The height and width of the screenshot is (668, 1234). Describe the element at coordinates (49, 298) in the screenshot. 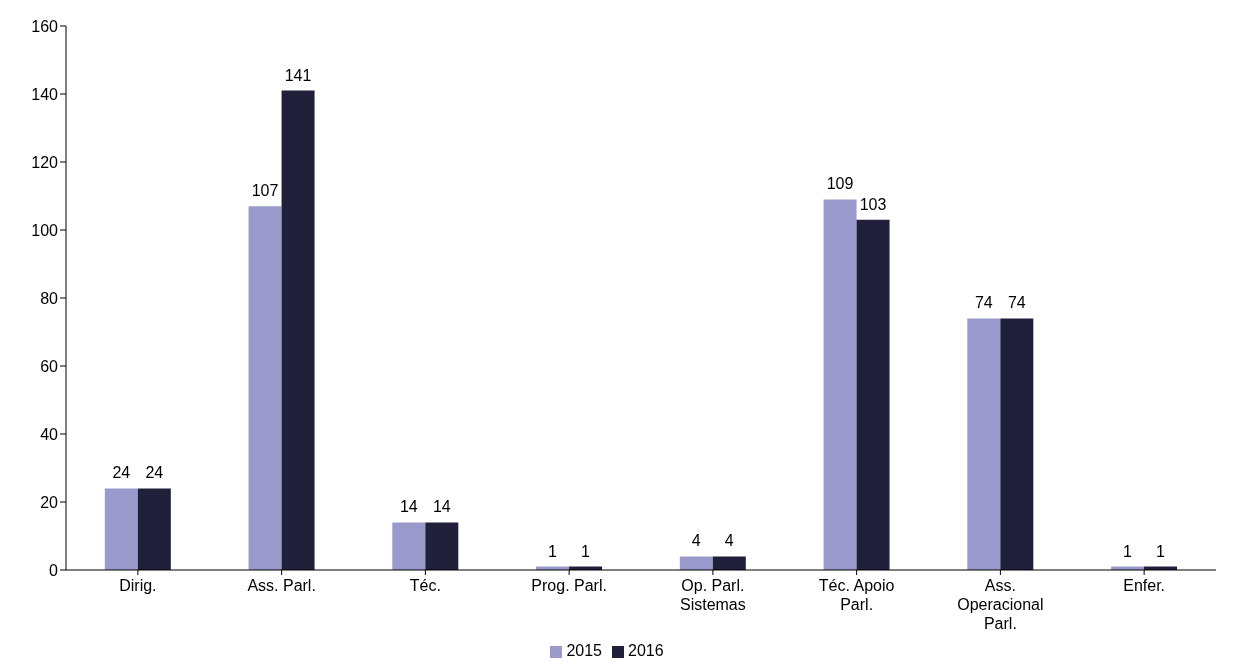

I see `y-tick-label: 80` at that location.